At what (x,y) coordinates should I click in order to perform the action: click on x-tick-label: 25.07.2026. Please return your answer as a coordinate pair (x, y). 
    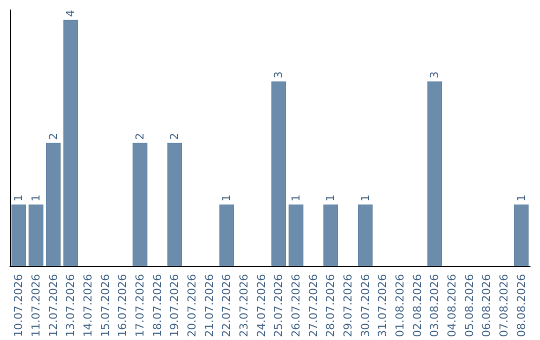
    Looking at the image, I should click on (279, 306).